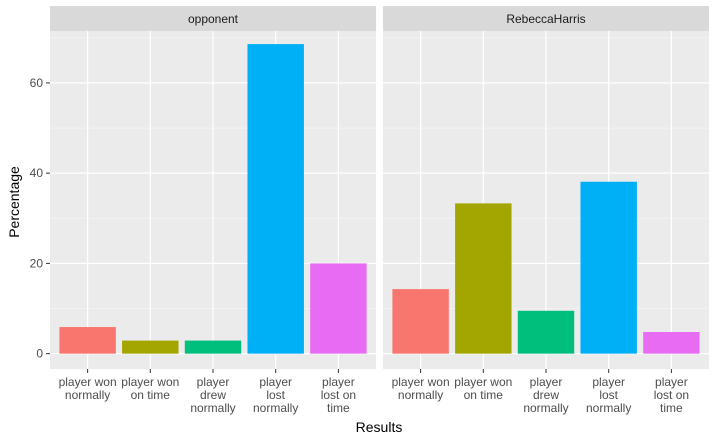  I want to click on y-axis-title: Percentage, so click(14, 202).